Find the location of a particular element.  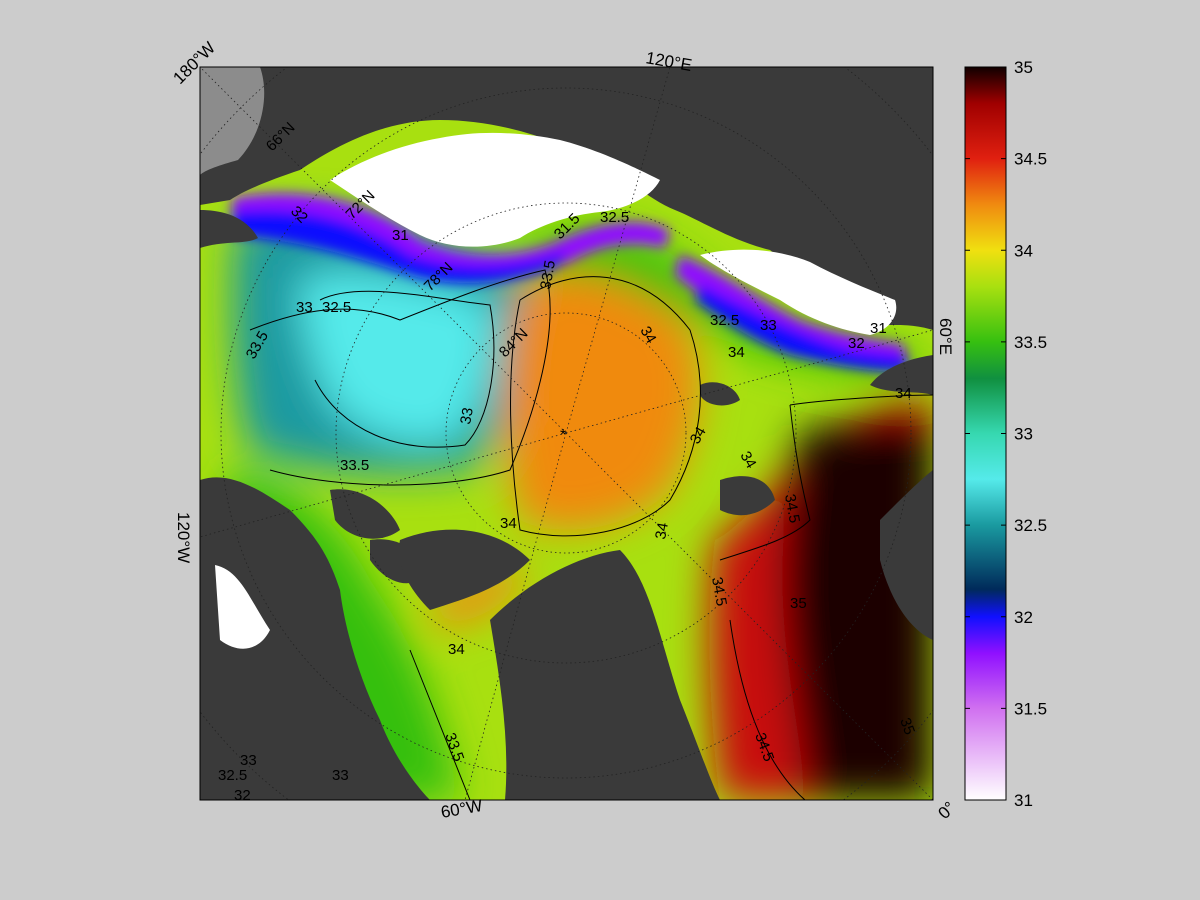

colorbar: 31 31.5 32 32.5 33 33.5 34 34.5 35 is located at coordinates (1005, 434).